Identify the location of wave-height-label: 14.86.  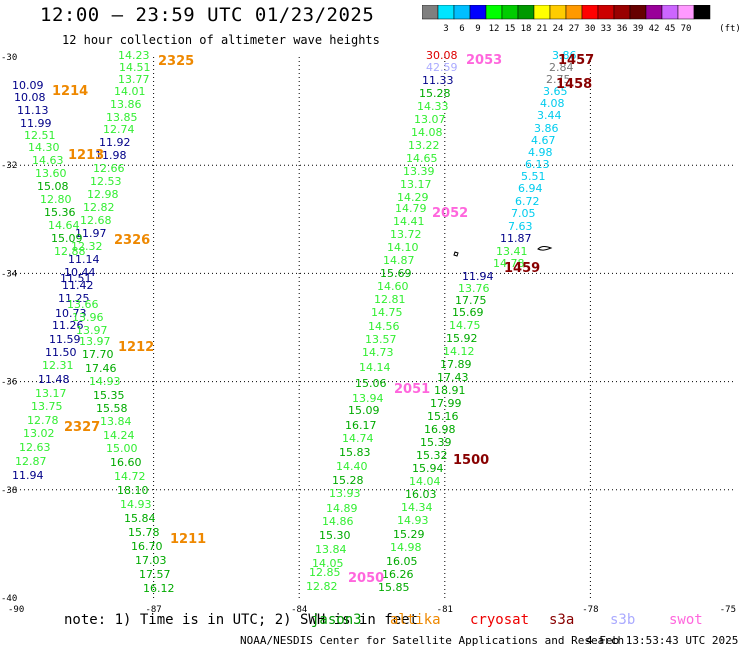
(338, 521).